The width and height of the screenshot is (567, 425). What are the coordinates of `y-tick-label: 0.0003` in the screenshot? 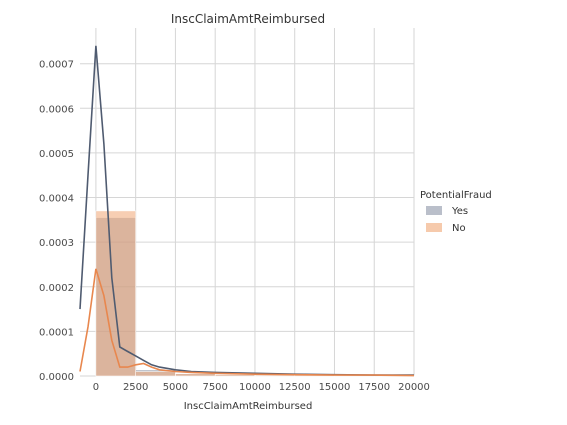 It's located at (56, 243).